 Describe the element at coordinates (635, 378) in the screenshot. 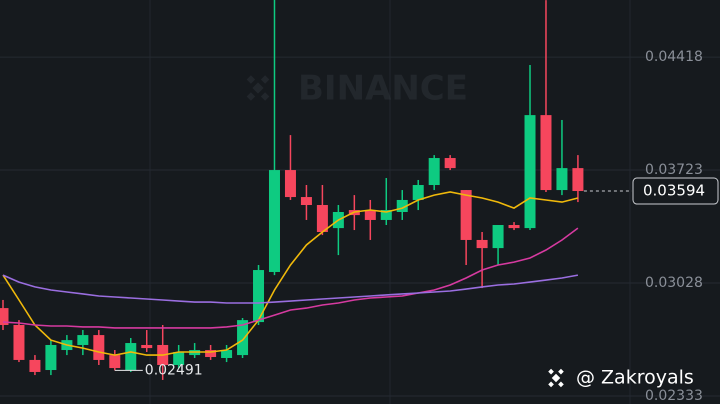

I see `credit-text: @ Zakroyals` at that location.